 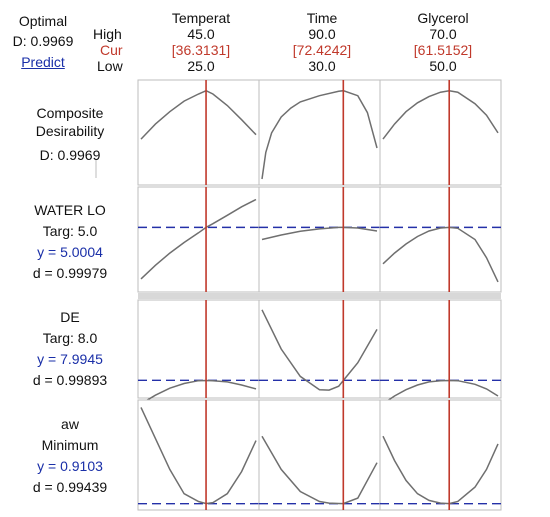 What do you see at coordinates (322, 34) in the screenshot?
I see `factor-high-time: 90.0` at bounding box center [322, 34].